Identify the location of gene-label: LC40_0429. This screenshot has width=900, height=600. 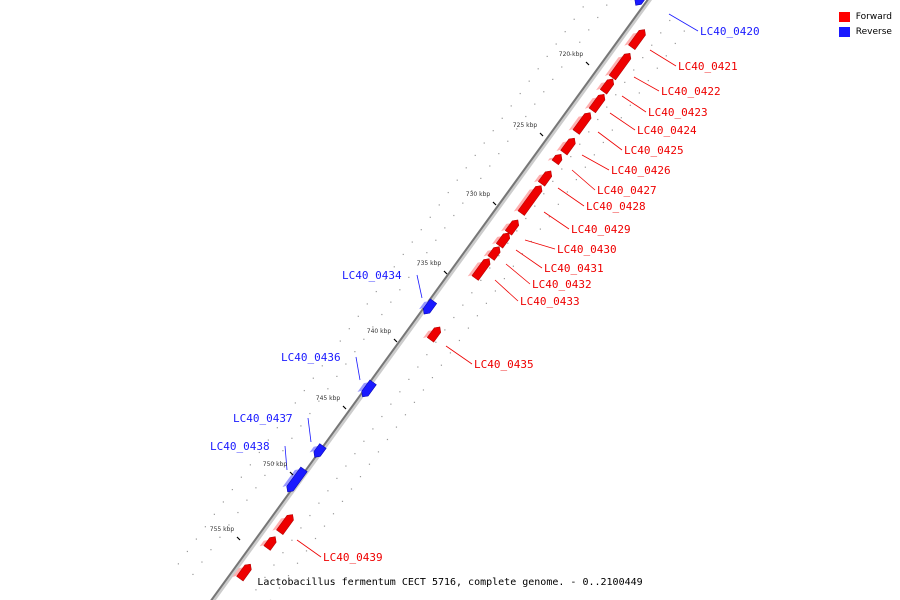
(601, 229).